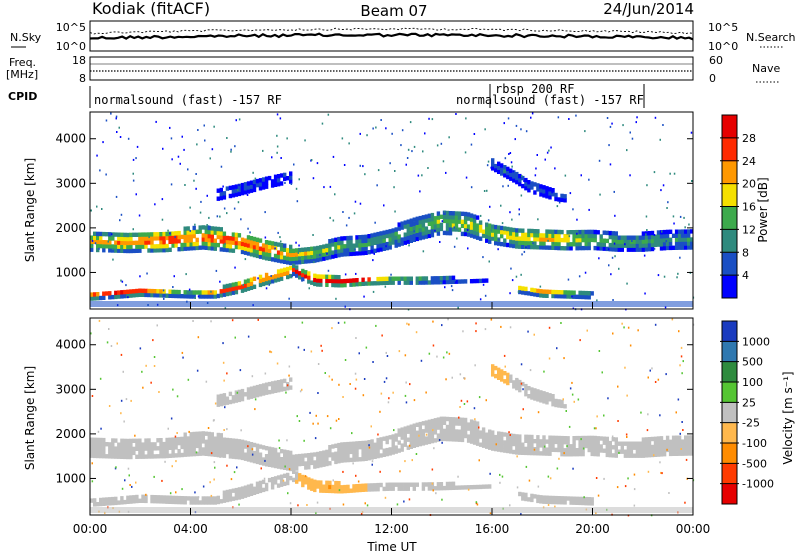 The height and width of the screenshot is (554, 800). What do you see at coordinates (391, 547) in the screenshot?
I see `x-axis-label: Time UT` at bounding box center [391, 547].